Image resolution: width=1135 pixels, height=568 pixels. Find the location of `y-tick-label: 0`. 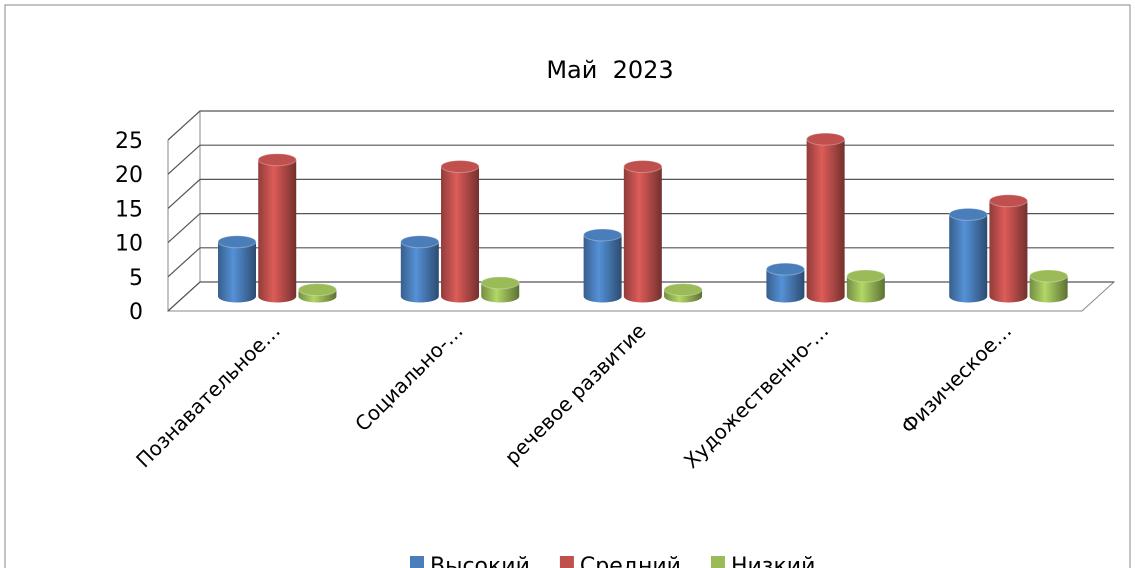

y-tick-label: 0 is located at coordinates (136, 312).